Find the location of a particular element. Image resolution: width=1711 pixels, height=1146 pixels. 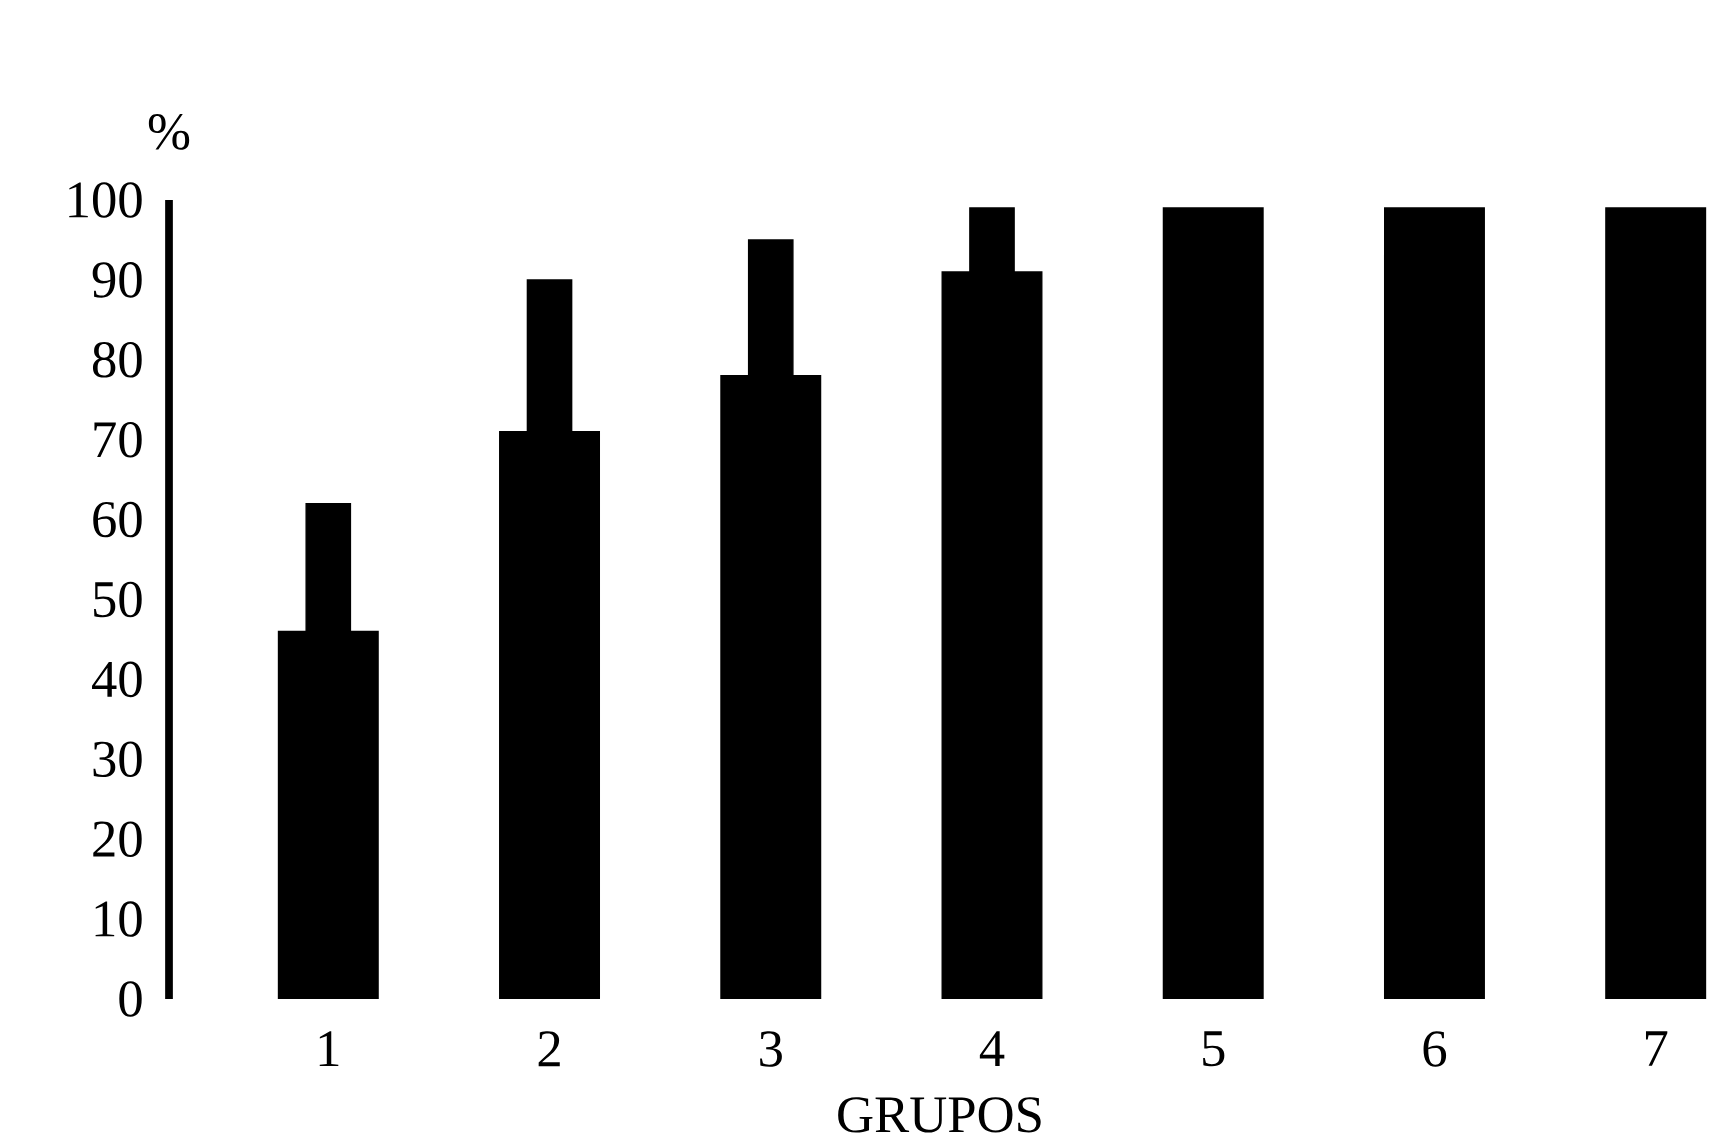

x-tick-label: 2 is located at coordinates (549, 1049).